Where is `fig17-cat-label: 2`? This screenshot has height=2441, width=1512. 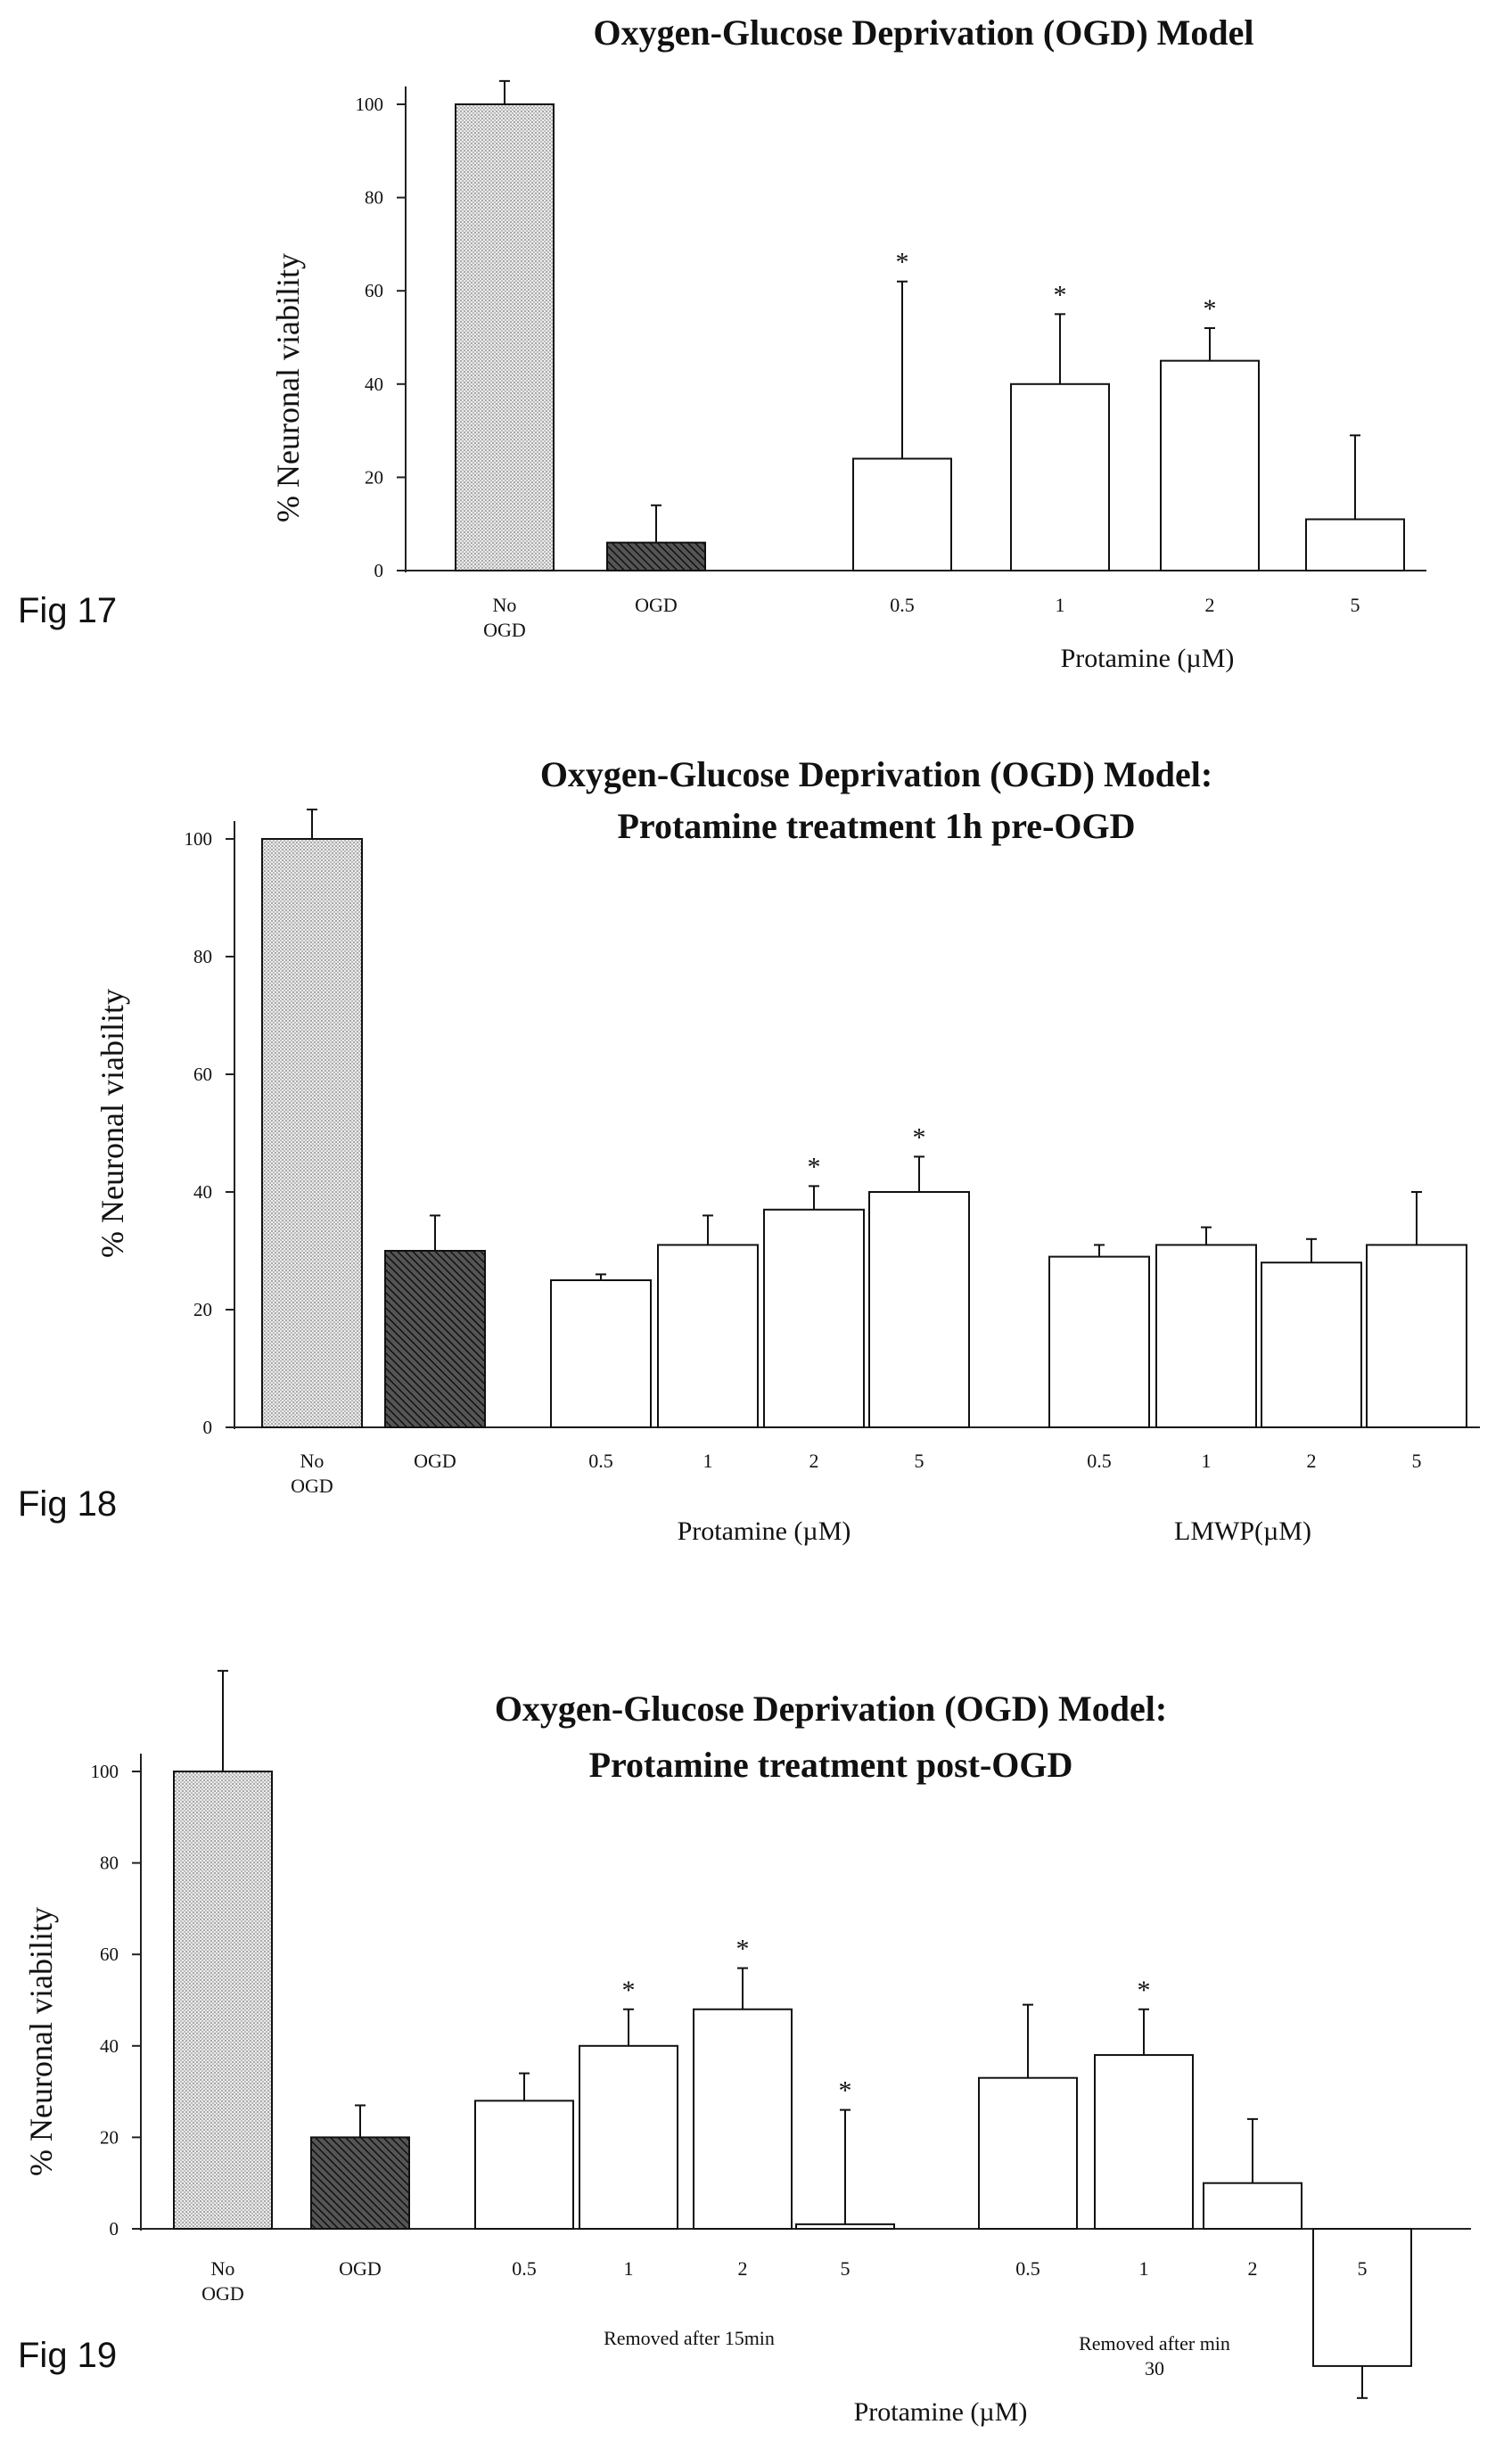 fig17-cat-label: 2 is located at coordinates (1210, 605).